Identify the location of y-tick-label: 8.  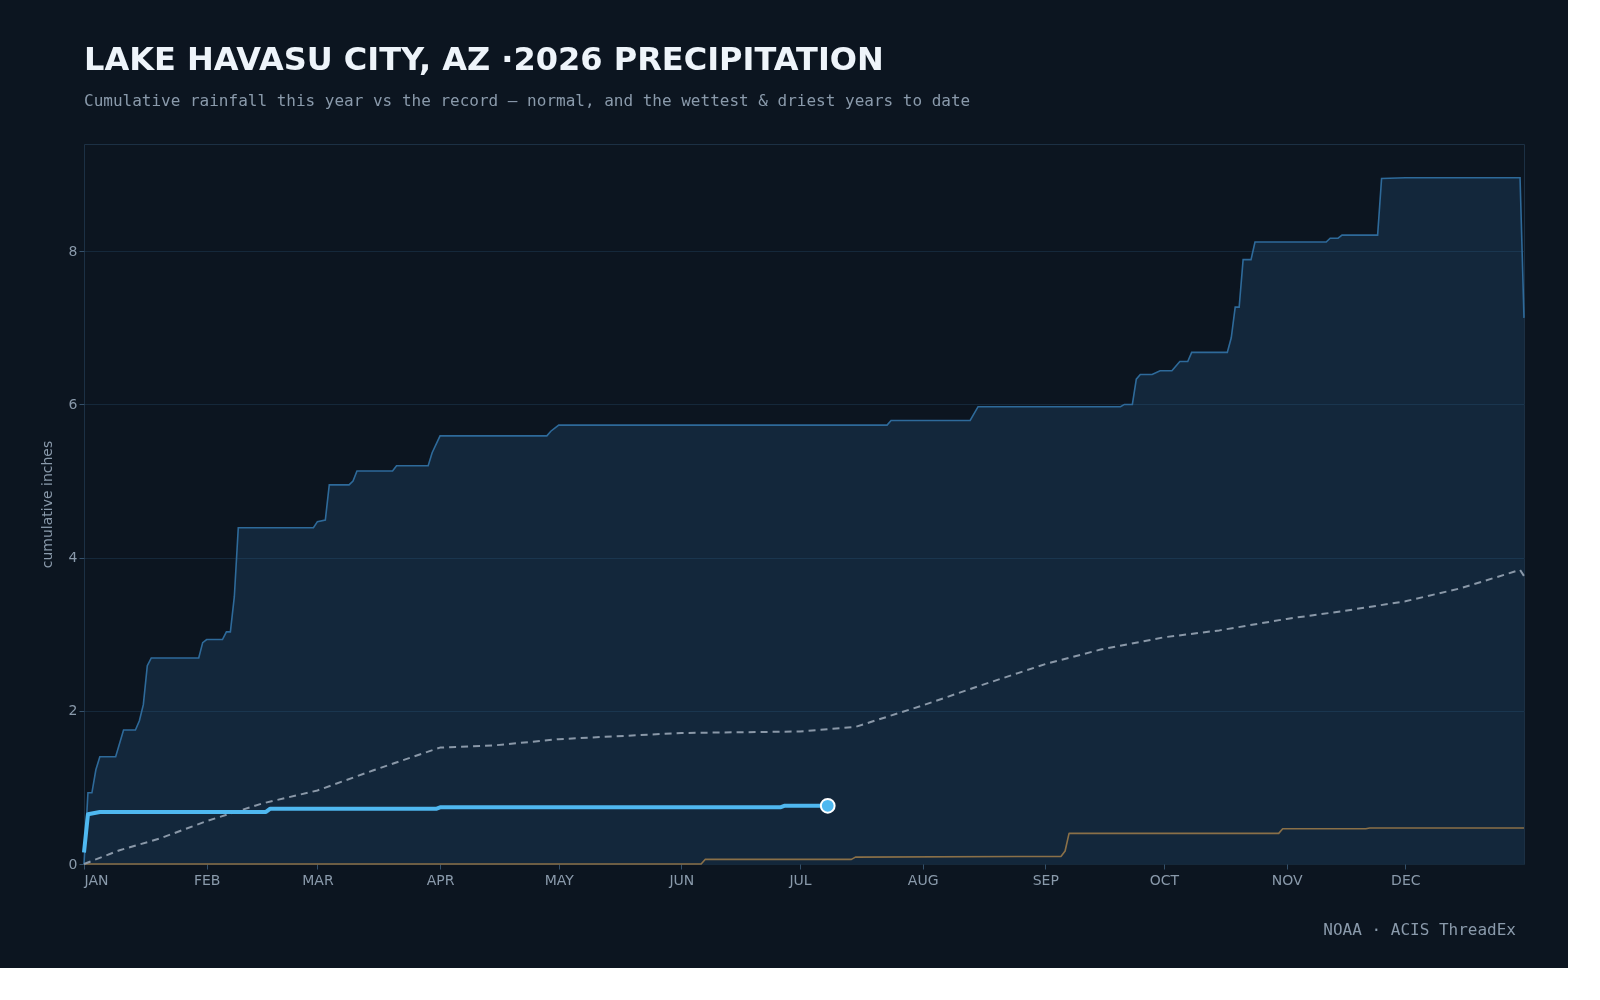
(73, 250).